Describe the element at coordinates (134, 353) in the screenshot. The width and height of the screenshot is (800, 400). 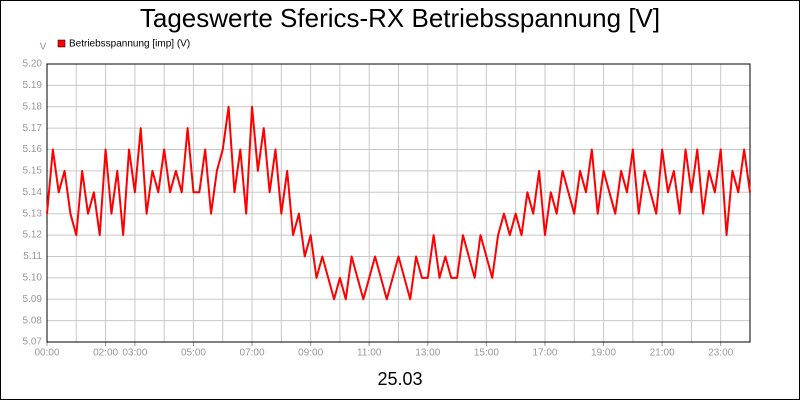
I see `x-tick-label: 03:00` at that location.